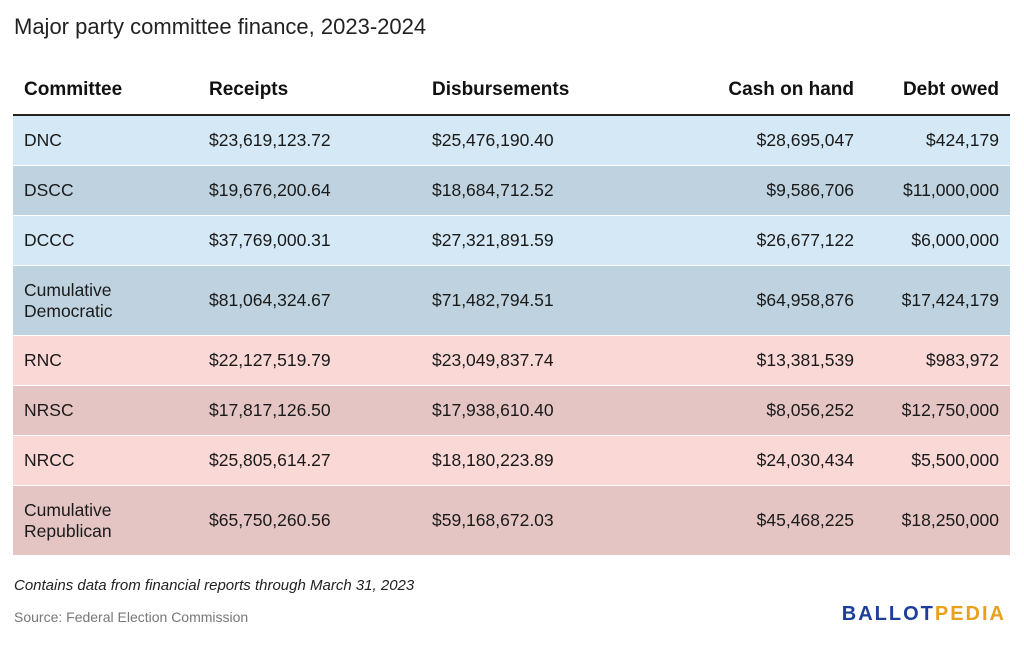 This screenshot has height=645, width=1024. Describe the element at coordinates (105, 91) in the screenshot. I see `header-committee: Committee` at that location.